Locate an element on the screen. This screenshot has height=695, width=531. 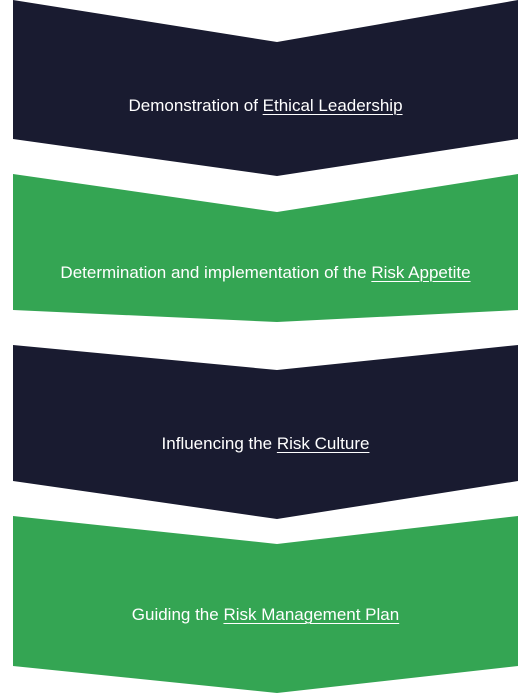
step-1-prefix: Demonstration of is located at coordinates (195, 105).